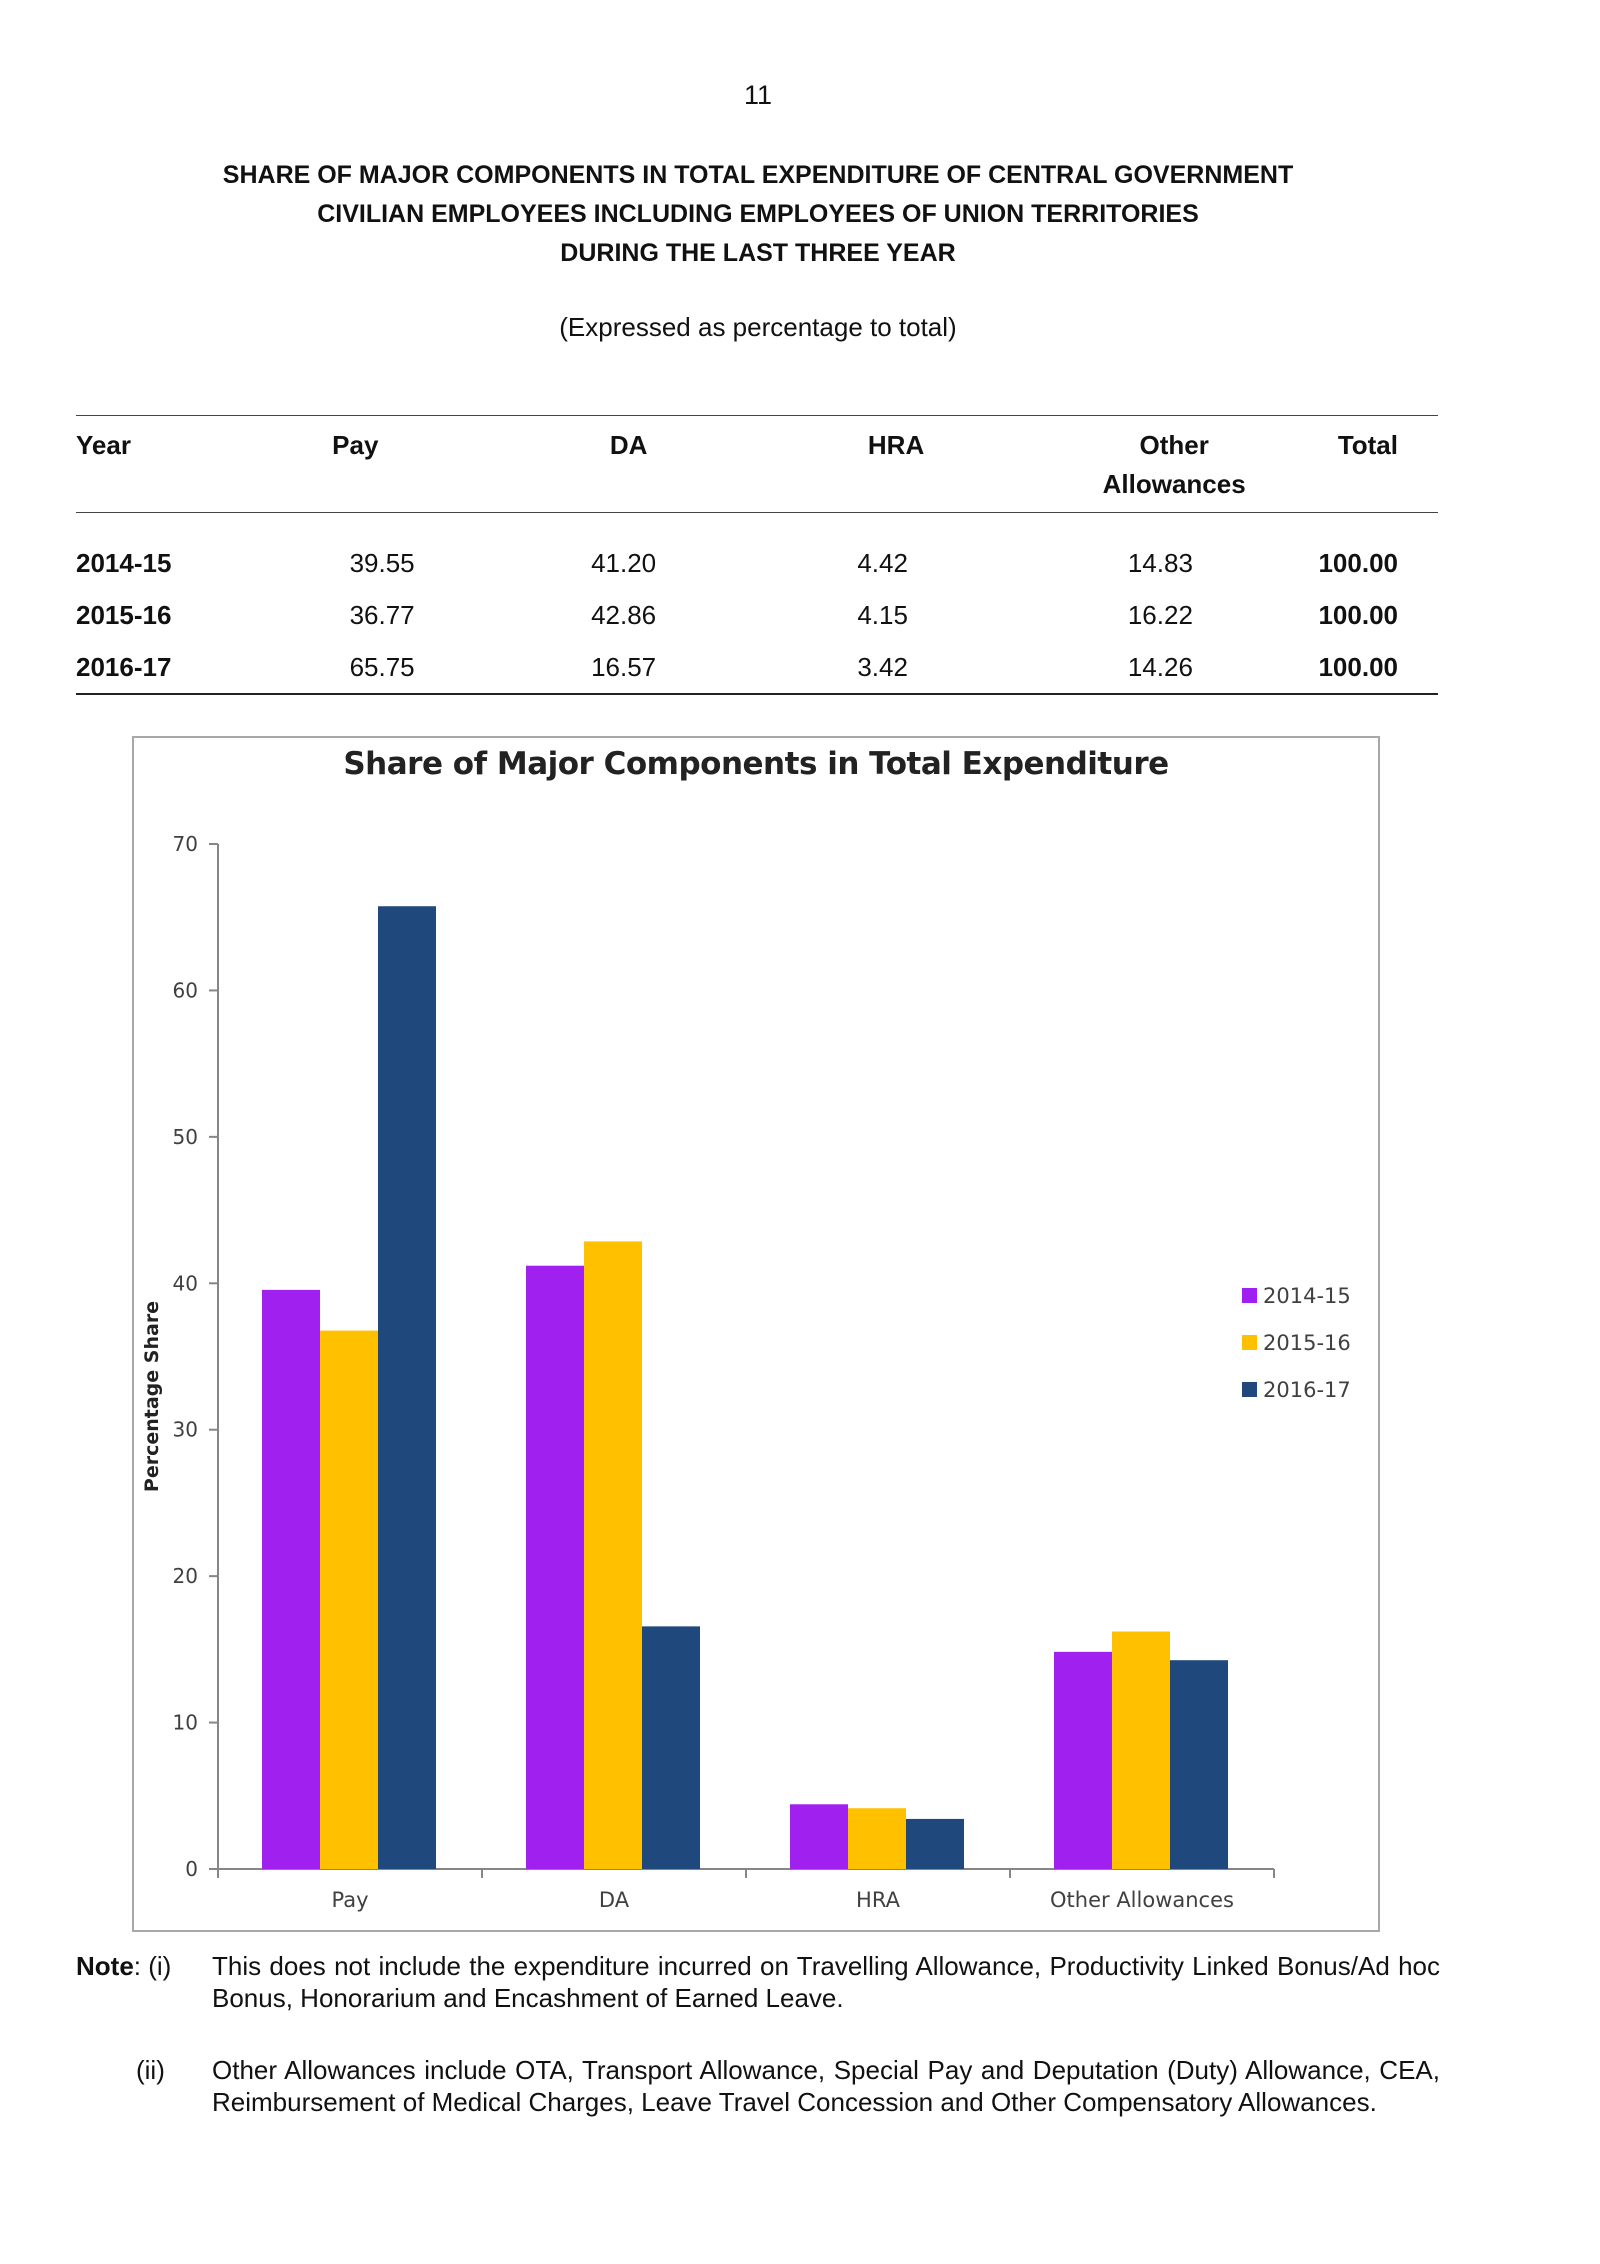 This screenshot has height=2264, width=1600. I want to click on bar-2015-16-hra, so click(877, 1838).